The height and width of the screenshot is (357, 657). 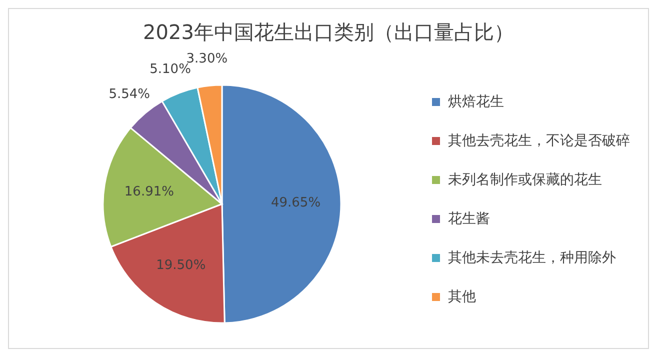 I want to click on legend-label: 其他未去壳花生，种用除外, so click(x=532, y=257).